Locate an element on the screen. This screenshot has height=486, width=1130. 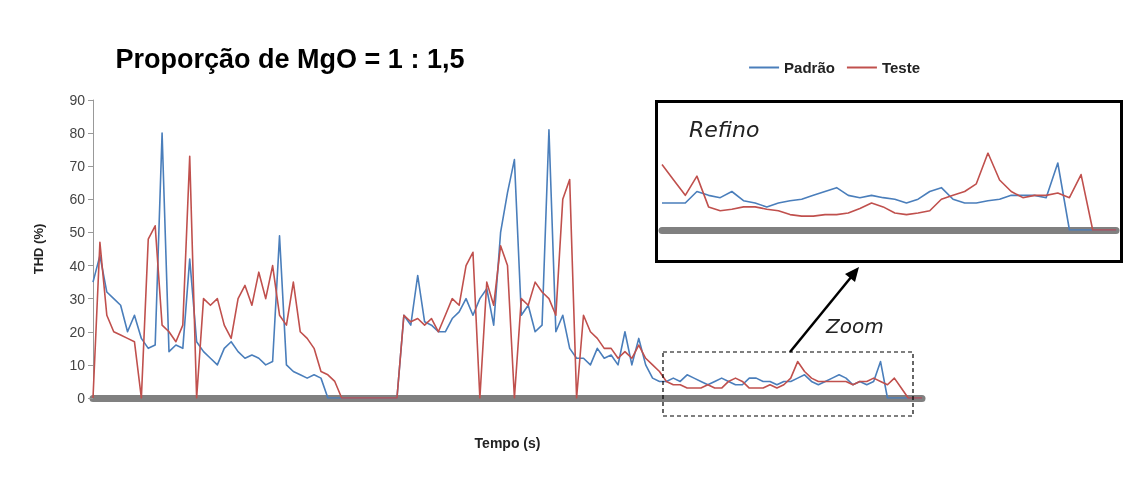
y-tick-label: 40 is located at coordinates (77, 265).